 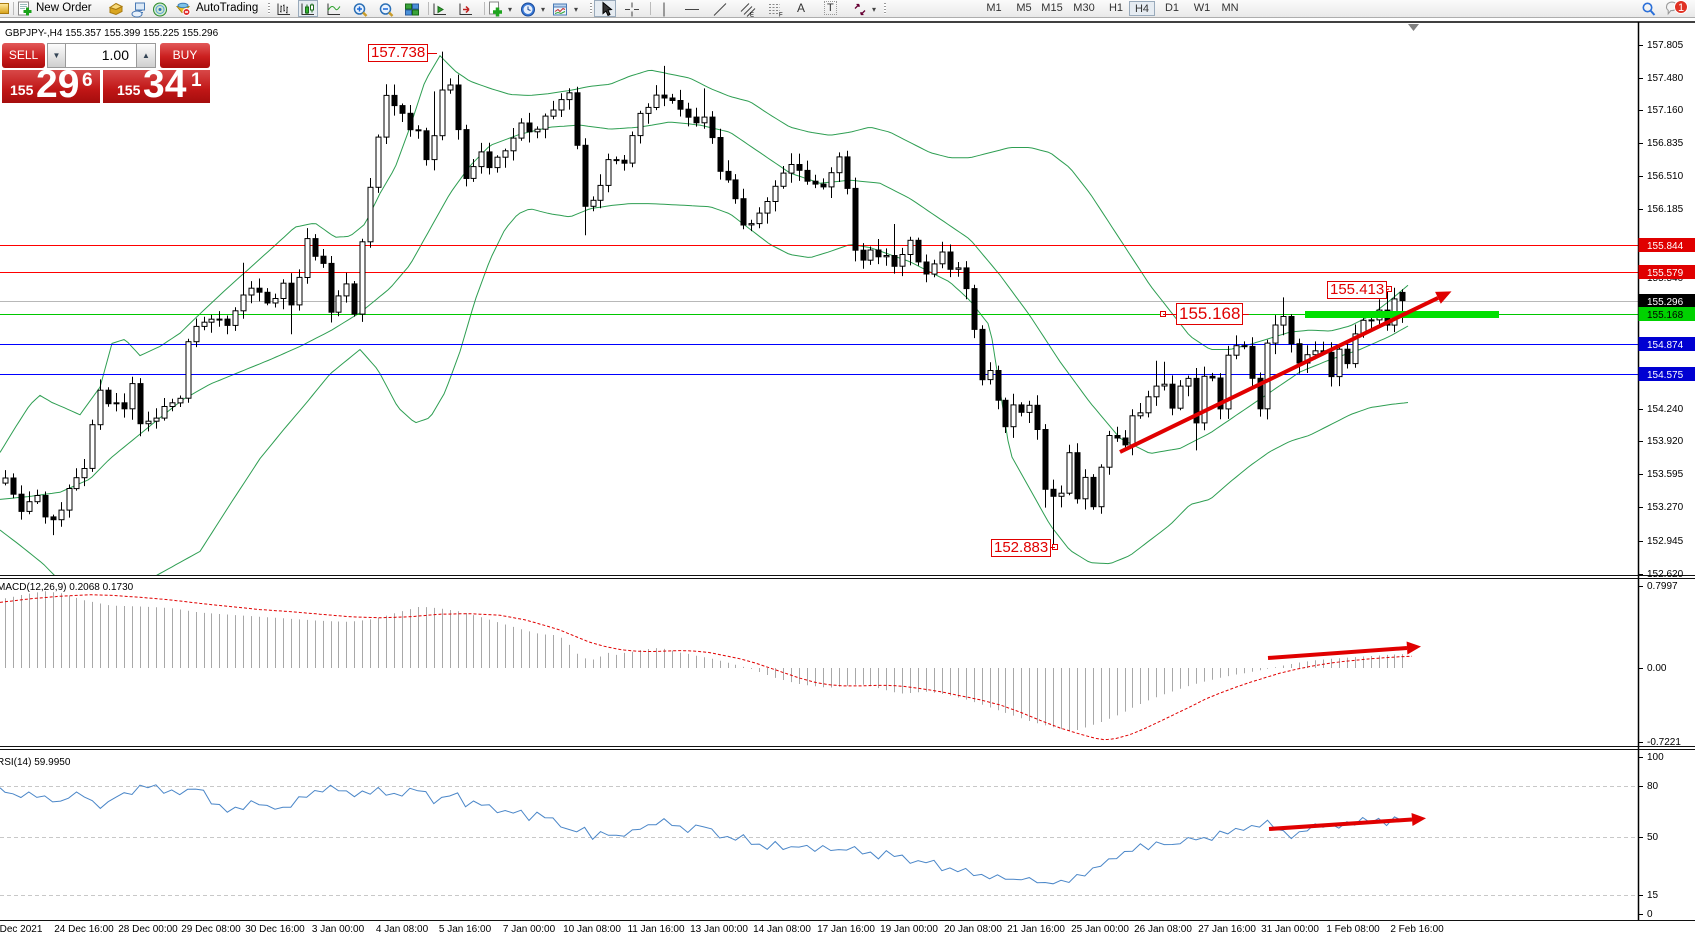 What do you see at coordinates (592, 929) in the screenshot?
I see `svg-text: 10 Jan 08:00` at bounding box center [592, 929].